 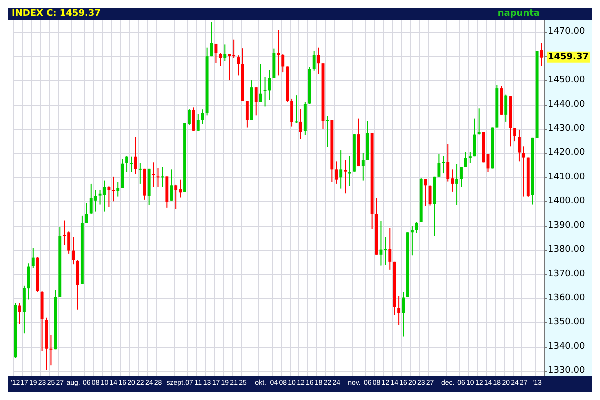 What do you see at coordinates (567, 153) in the screenshot?
I see `y-tick-label: 1420.00` at bounding box center [567, 153].